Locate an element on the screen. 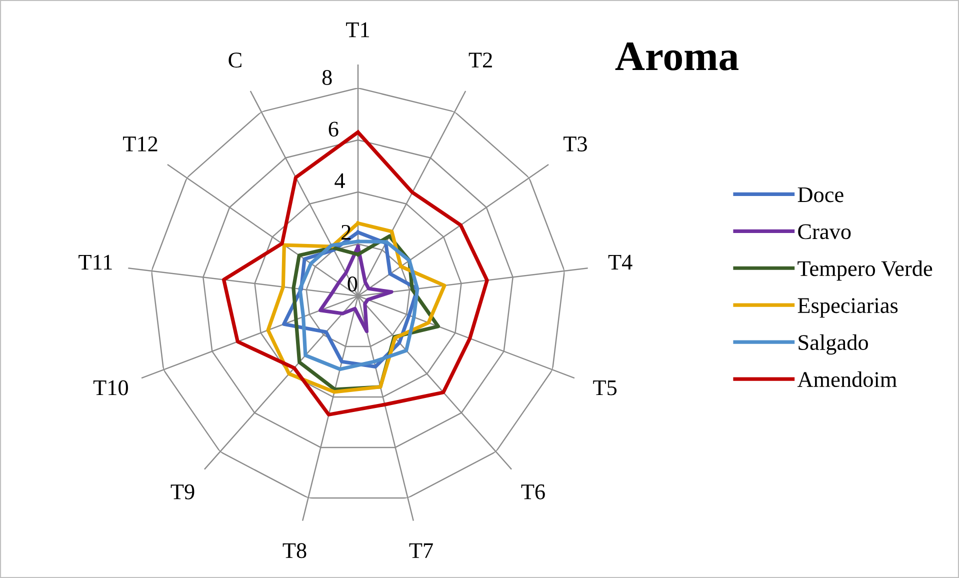 The height and width of the screenshot is (578, 959). spoke-label: T8 is located at coordinates (294, 550).